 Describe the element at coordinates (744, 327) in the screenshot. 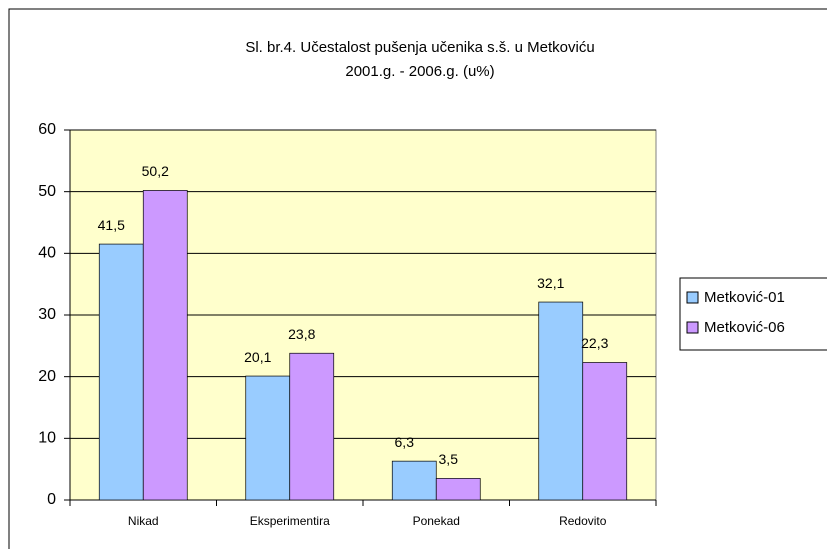

I see `legend-label: Metković-06` at that location.